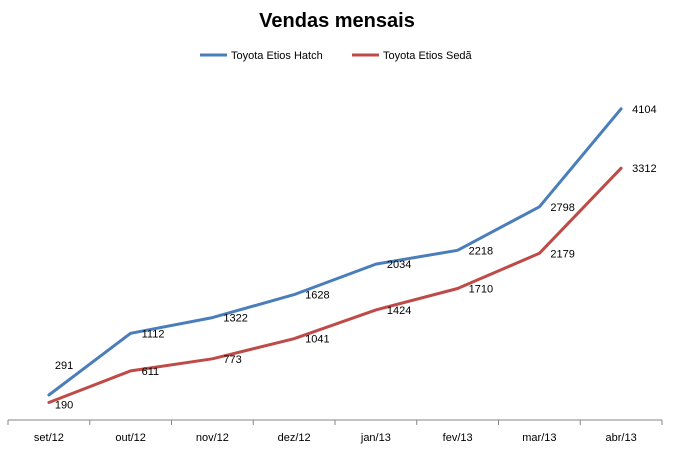 This screenshot has width=674, height=452. What do you see at coordinates (235, 319) in the screenshot?
I see `data-label-hatch: 1322` at bounding box center [235, 319].